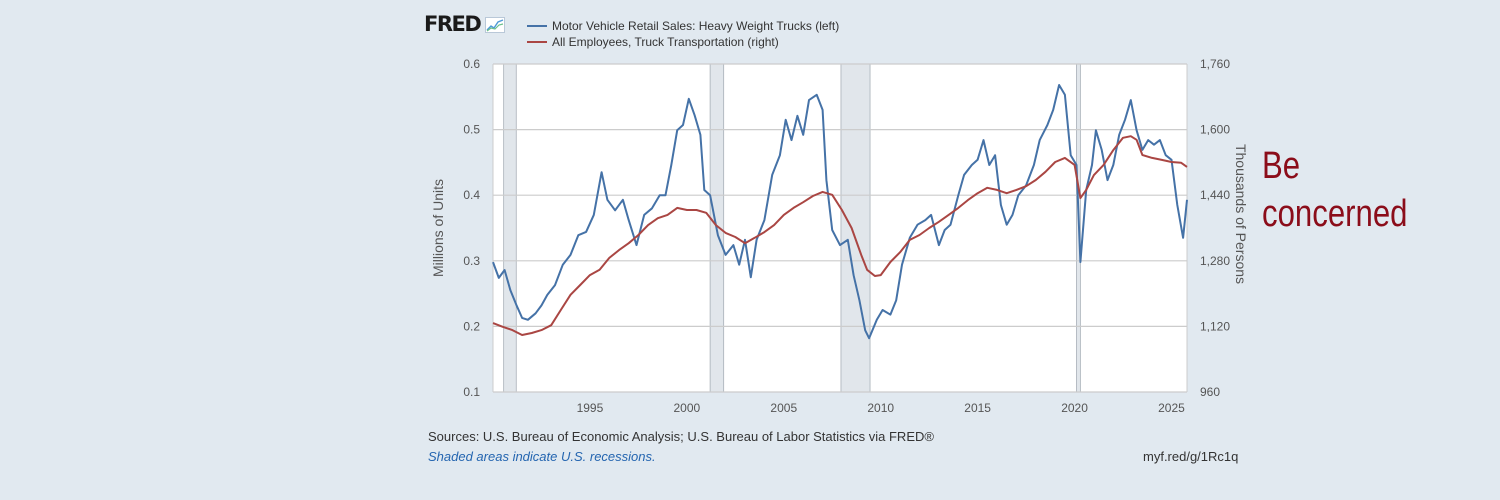  I want to click on x-tick-label: 2005, so click(783, 408).